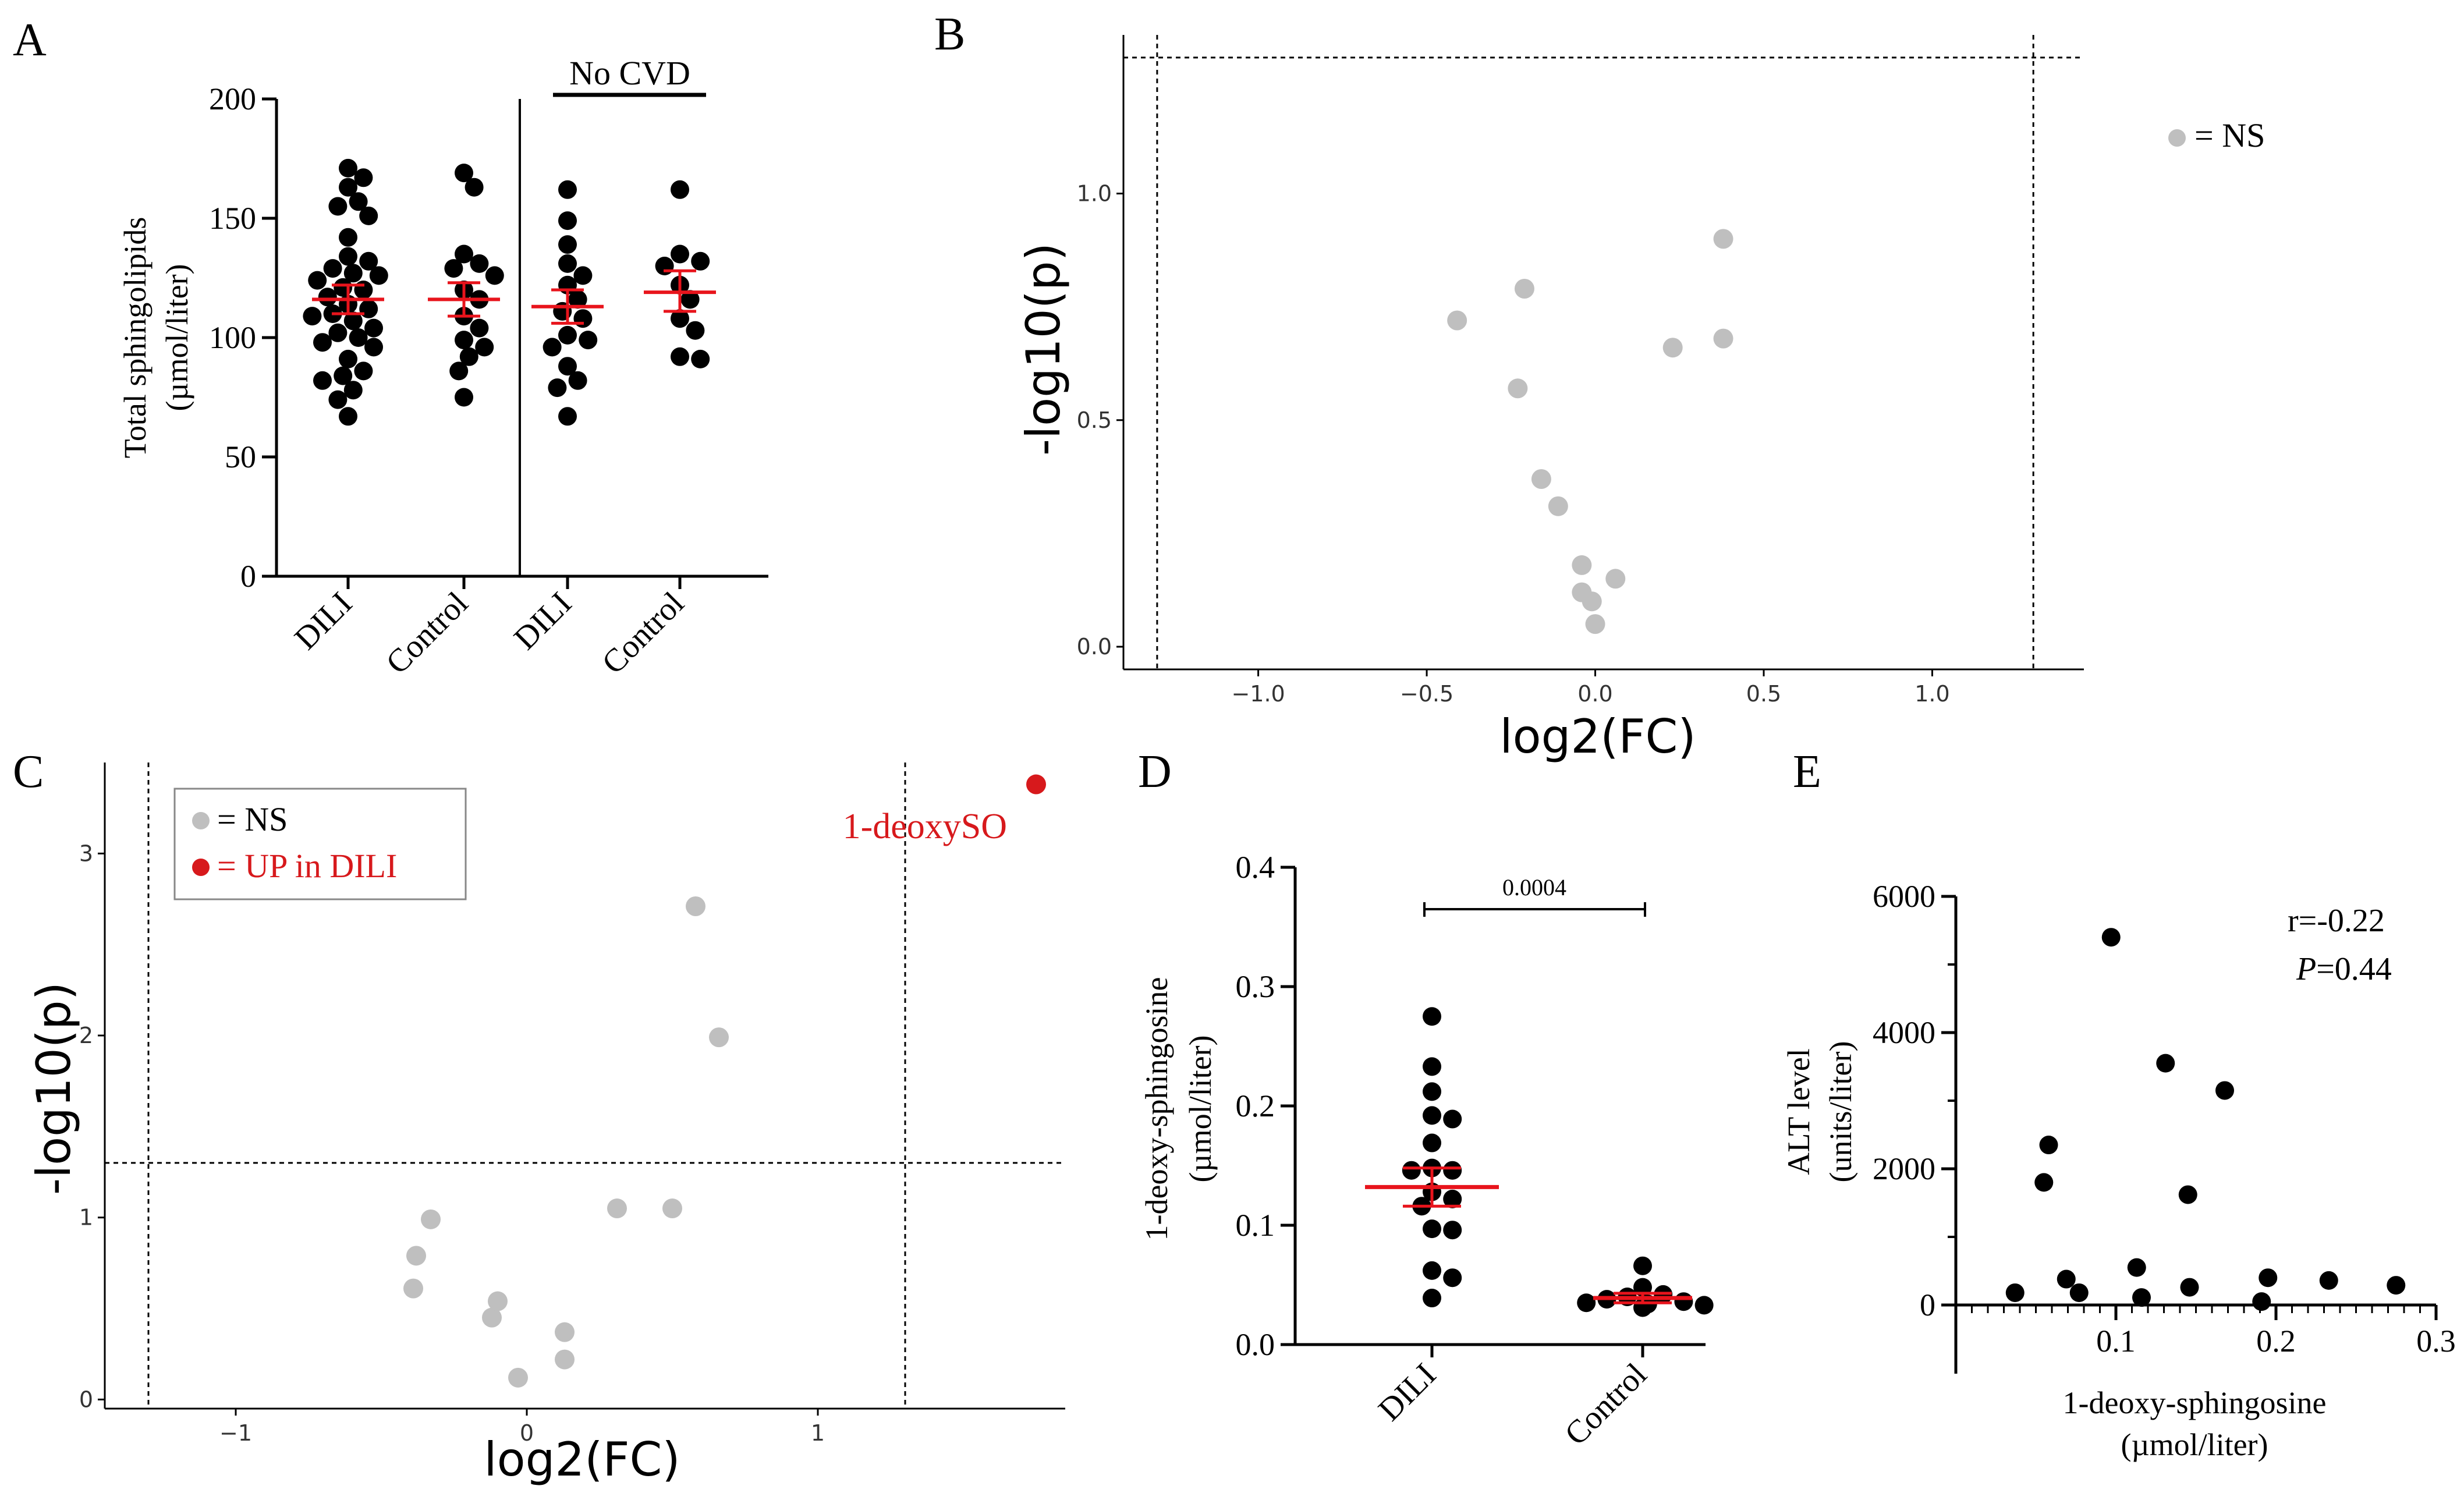 Image resolution: width=2464 pixels, height=1493 pixels. I want to click on panel-c-legend-up-marker, so click(201, 868).